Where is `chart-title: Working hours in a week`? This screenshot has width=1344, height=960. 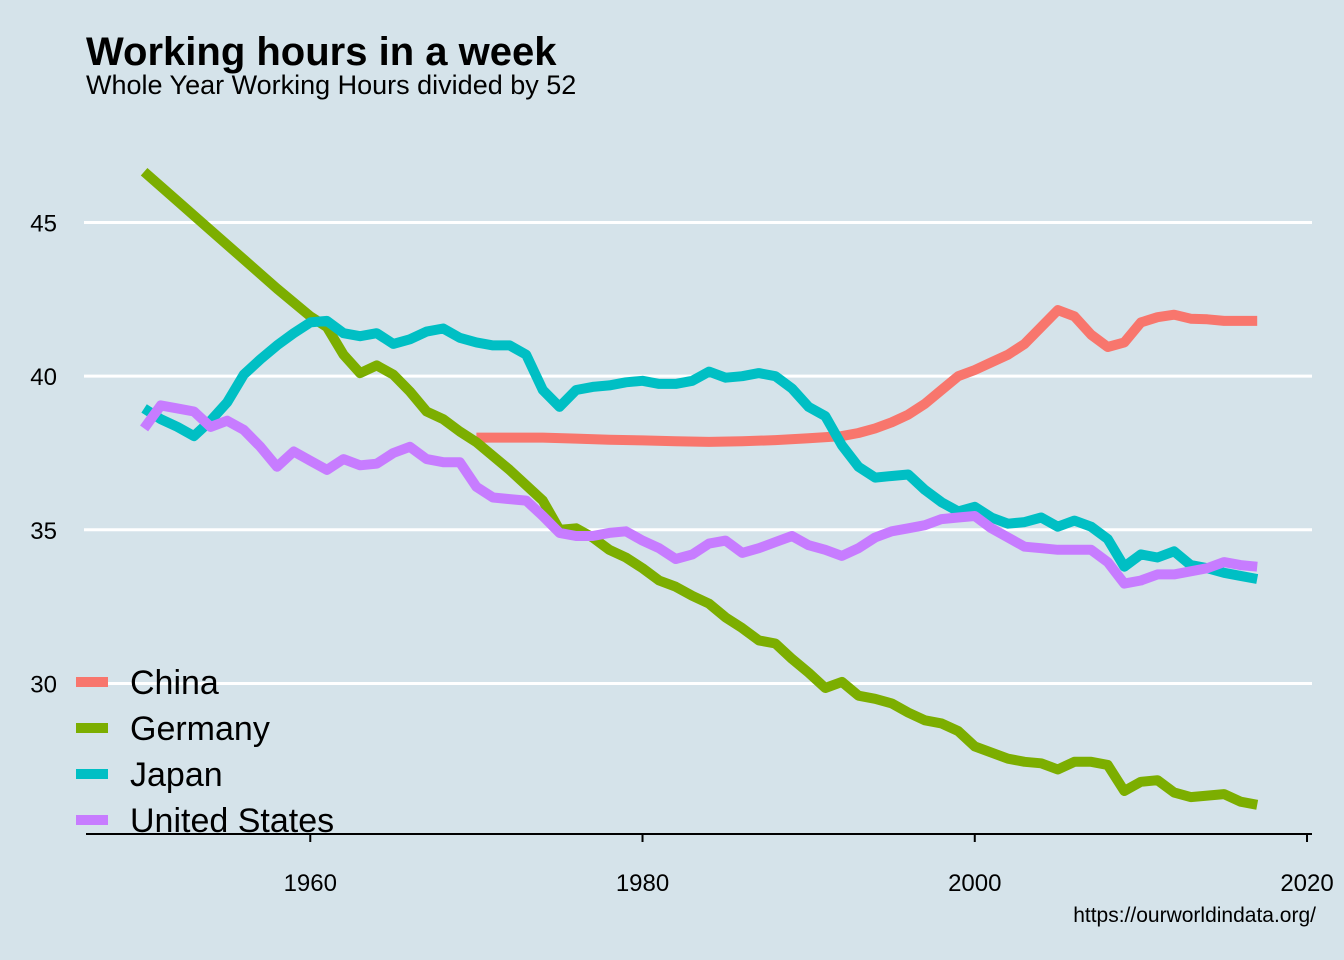 chart-title: Working hours in a week is located at coordinates (321, 52).